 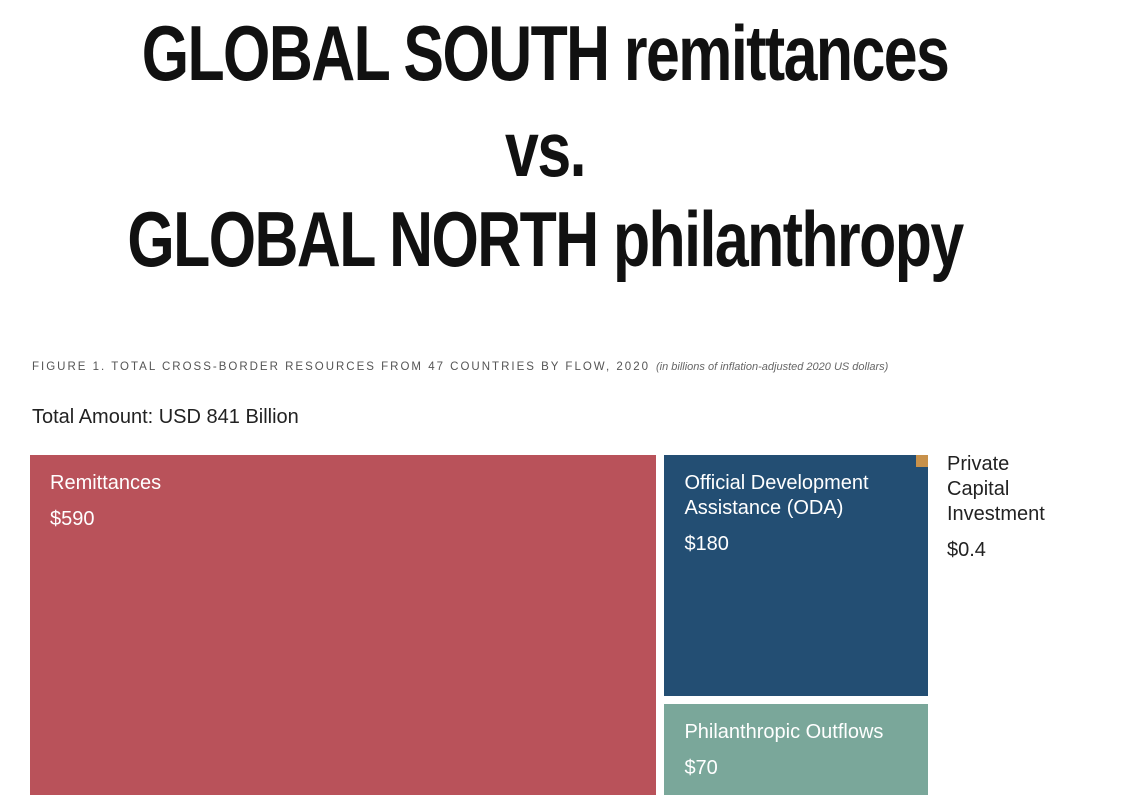 I want to click on category-label: Philanthropic Outflows, so click(x=784, y=731).